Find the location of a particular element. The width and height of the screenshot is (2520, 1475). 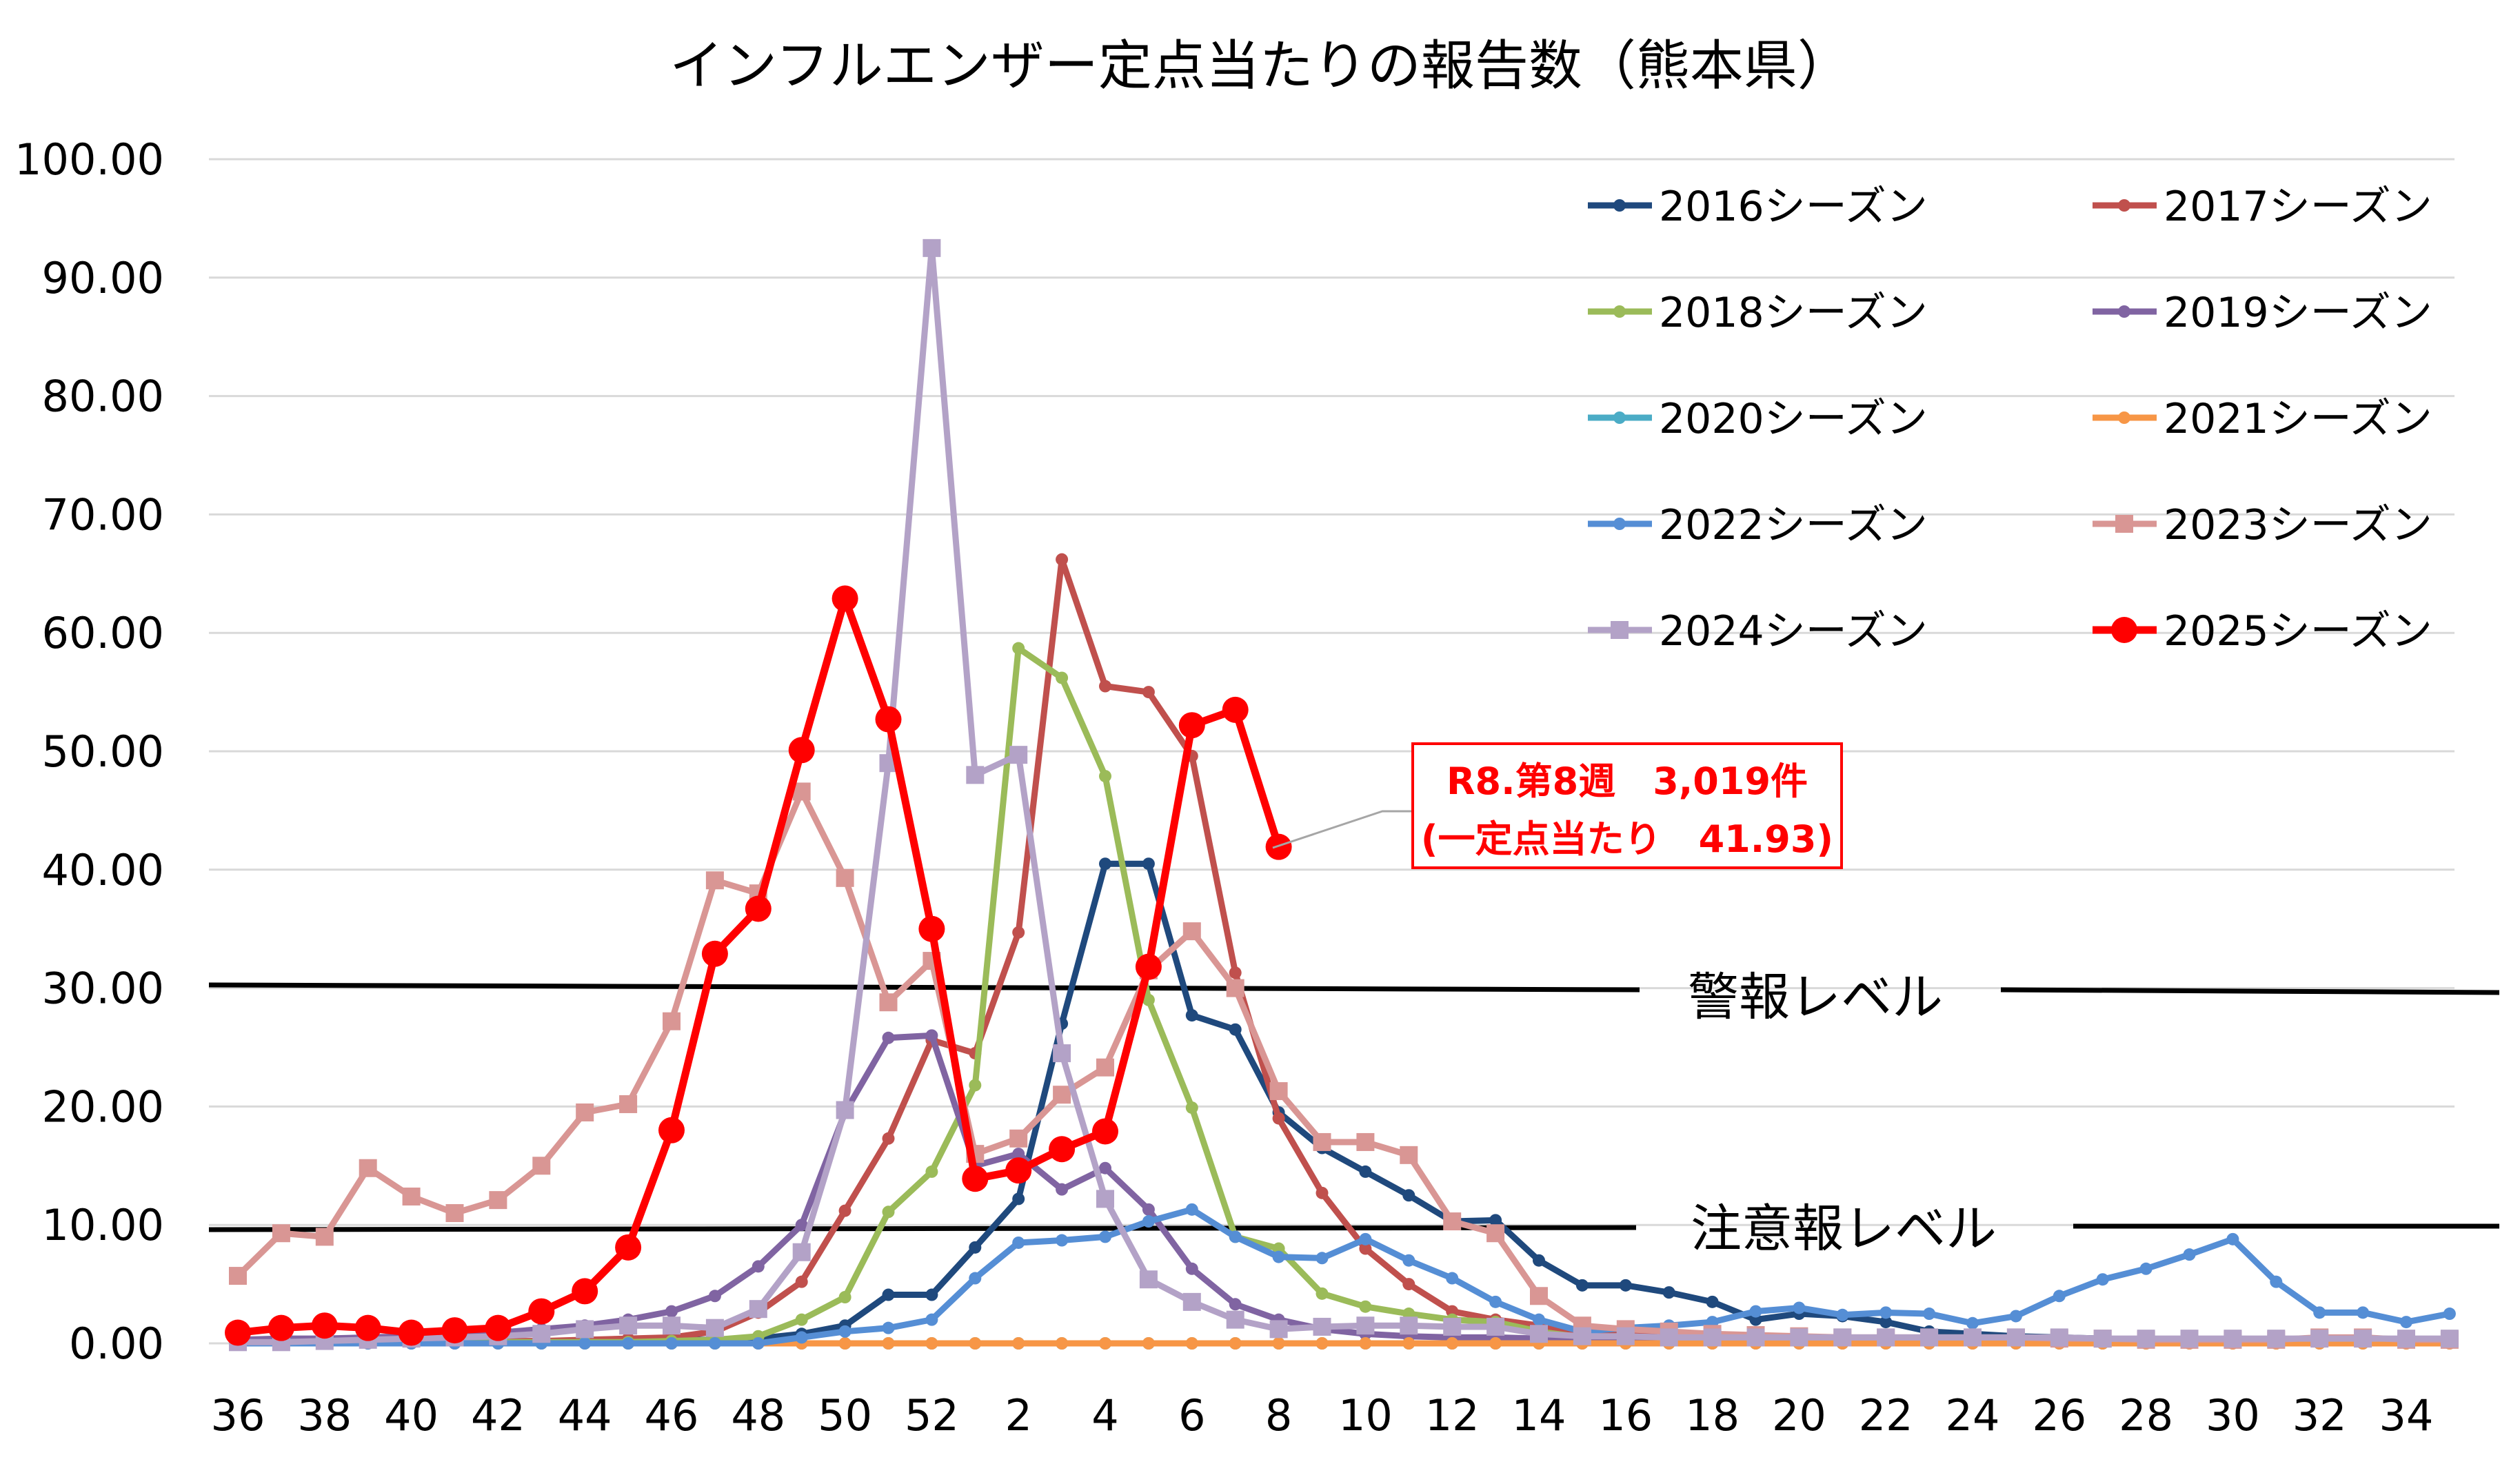

y-tick-label: 90.00 is located at coordinates (103, 278).